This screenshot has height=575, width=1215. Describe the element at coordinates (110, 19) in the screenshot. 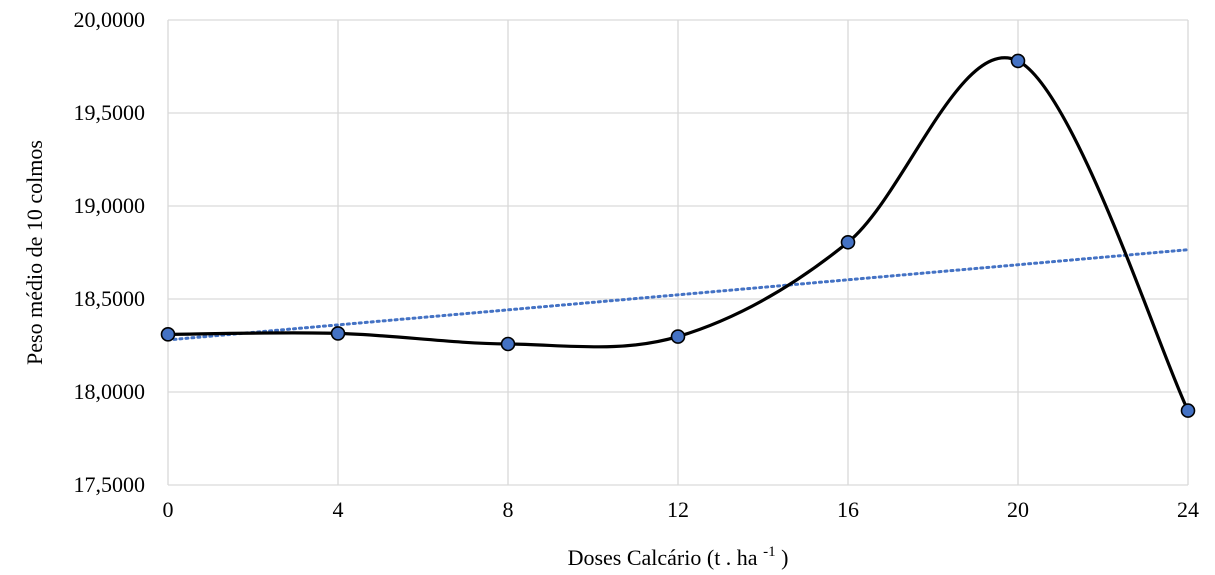

I see `y-tick-label: 20,0000` at that location.